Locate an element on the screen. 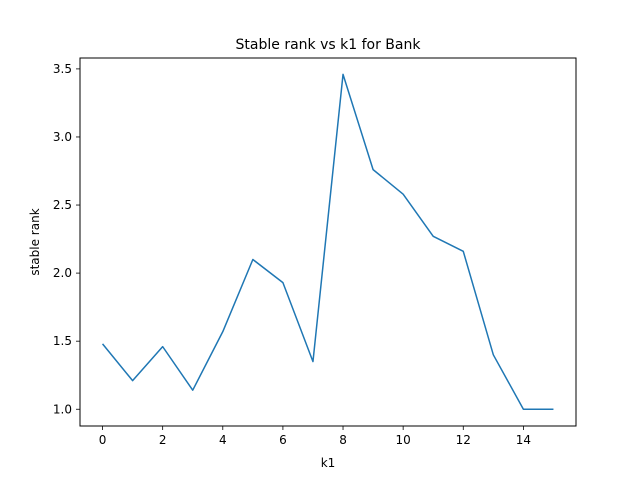 The height and width of the screenshot is (480, 640). y-tick-label: 3.5 is located at coordinates (62, 69).